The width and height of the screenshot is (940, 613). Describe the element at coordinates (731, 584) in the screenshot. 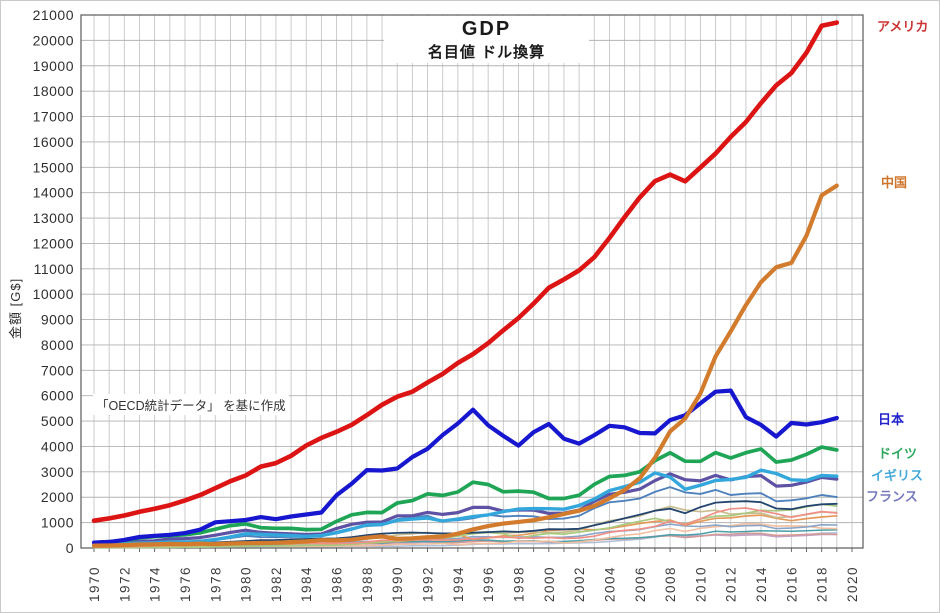

I see `svg-text: 2012` at that location.